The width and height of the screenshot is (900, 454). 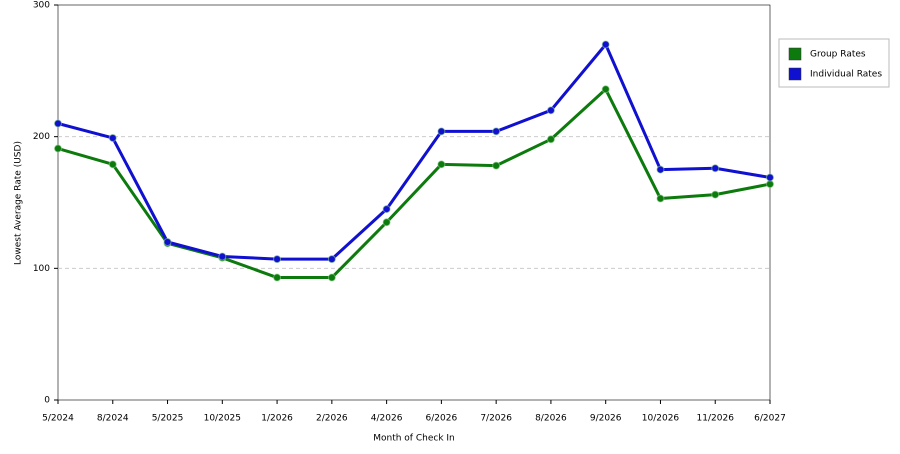 I want to click on y-tick-label: 0, so click(x=47, y=401).